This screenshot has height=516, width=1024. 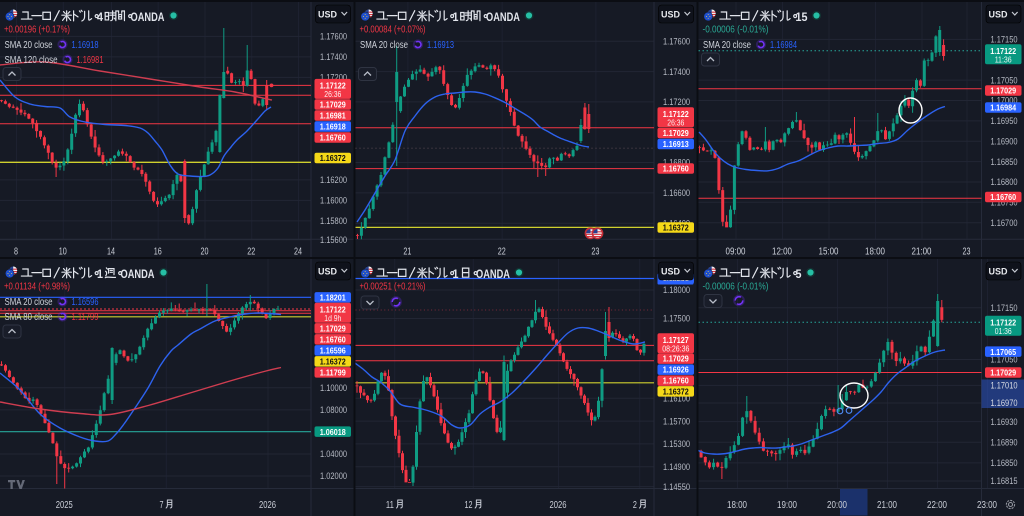 I want to click on svg-text: 1.16950, so click(x=1004, y=121).